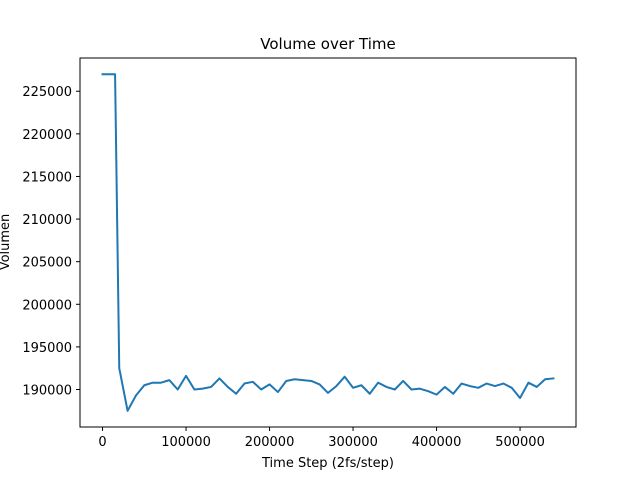  I want to click on y-tick-label: 225000, so click(47, 92).